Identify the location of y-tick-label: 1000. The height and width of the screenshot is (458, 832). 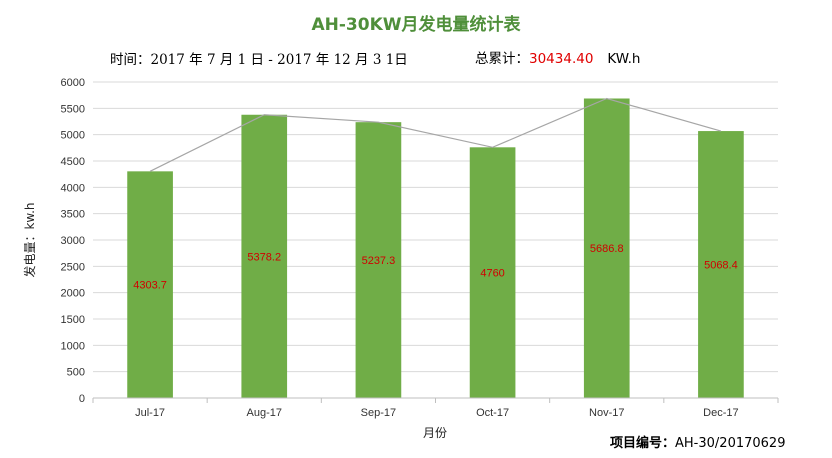
(73, 346).